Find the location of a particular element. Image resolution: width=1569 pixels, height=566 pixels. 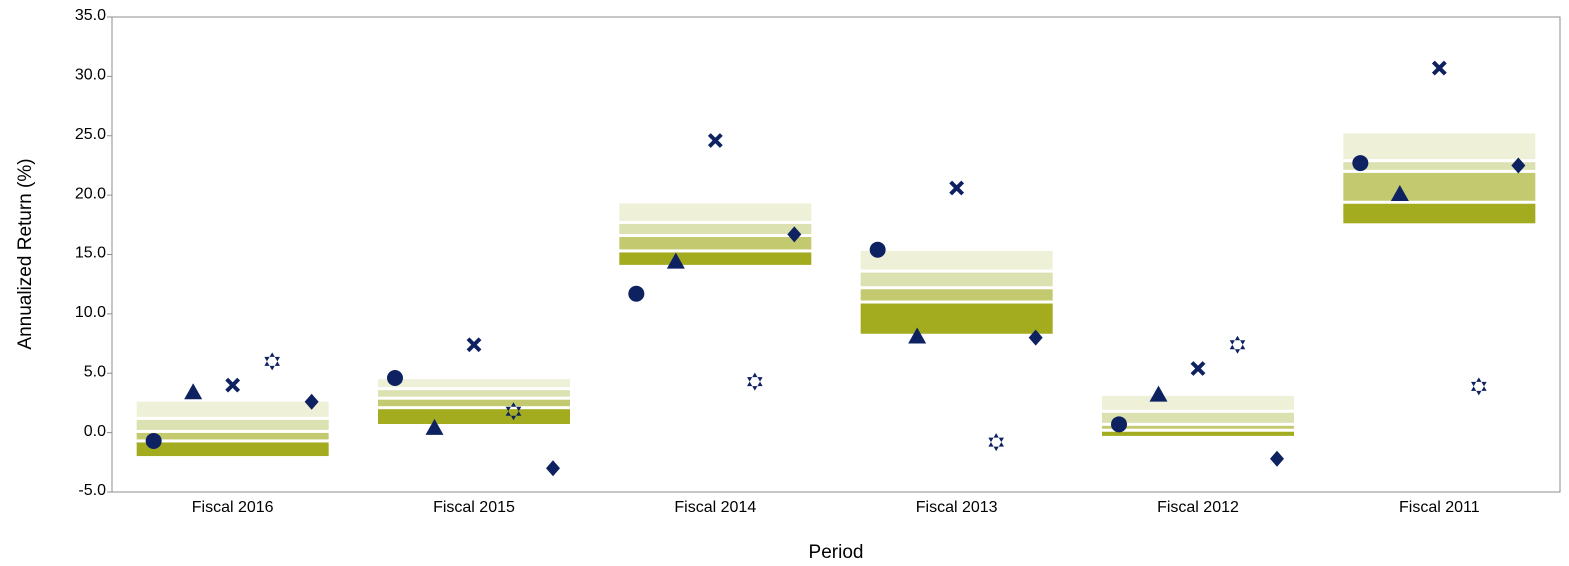

y-tick-label: 35.0 is located at coordinates (90, 15).